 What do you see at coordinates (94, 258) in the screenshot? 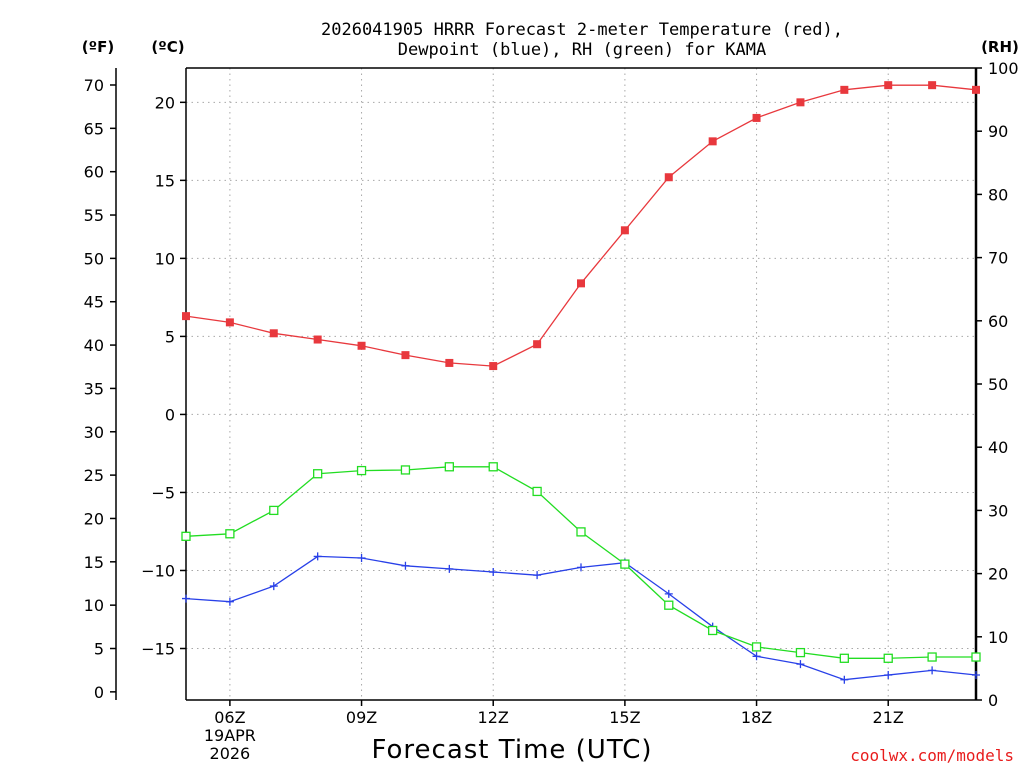
I see `fahrenheit-tick-label: 50` at bounding box center [94, 258].